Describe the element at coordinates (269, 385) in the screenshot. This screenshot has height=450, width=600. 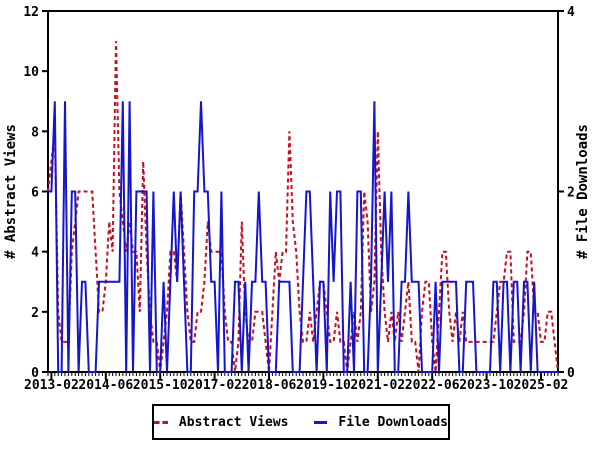
I see `x-axis-tick-label: 2018-06` at that location.